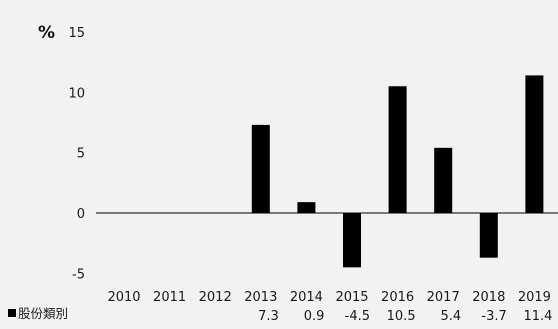 The height and width of the screenshot is (329, 558). What do you see at coordinates (488, 235) in the screenshot?
I see `bar-2018` at bounding box center [488, 235].